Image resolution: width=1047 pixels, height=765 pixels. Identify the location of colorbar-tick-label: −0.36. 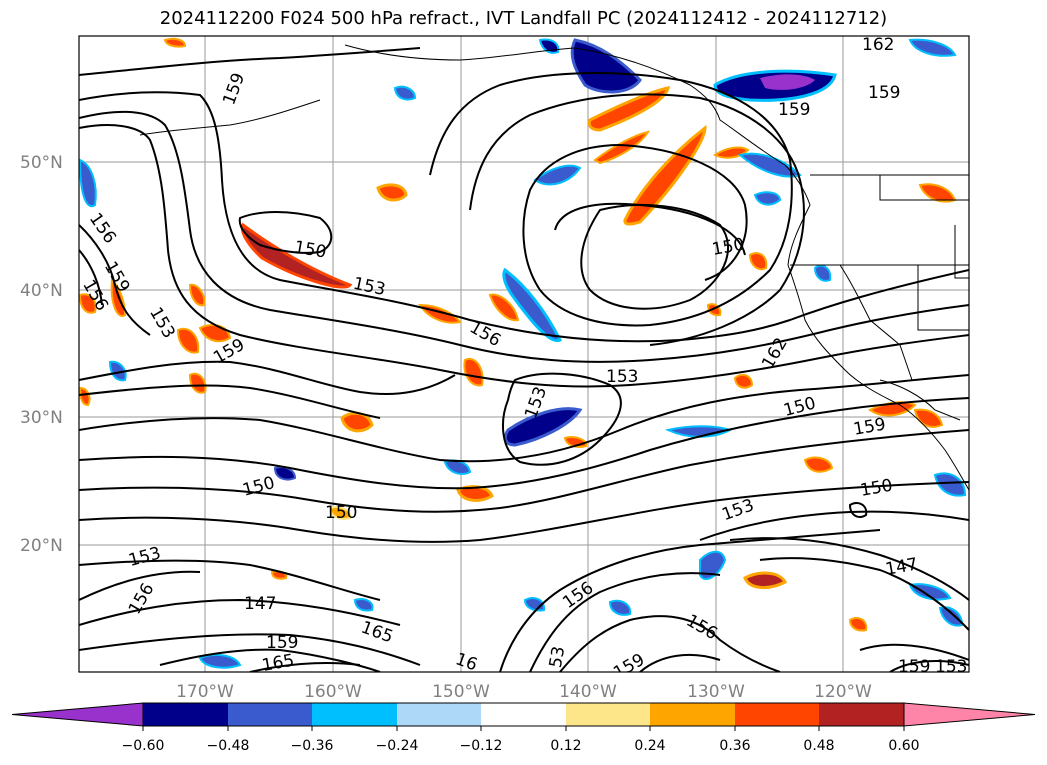
(312, 746).